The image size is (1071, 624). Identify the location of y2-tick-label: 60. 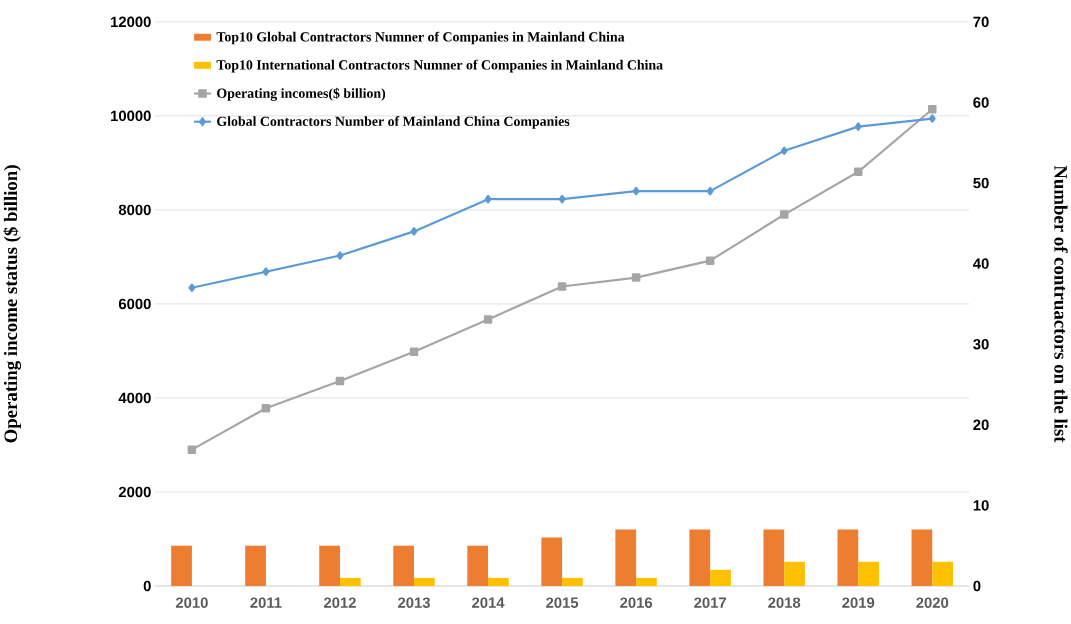
(981, 102).